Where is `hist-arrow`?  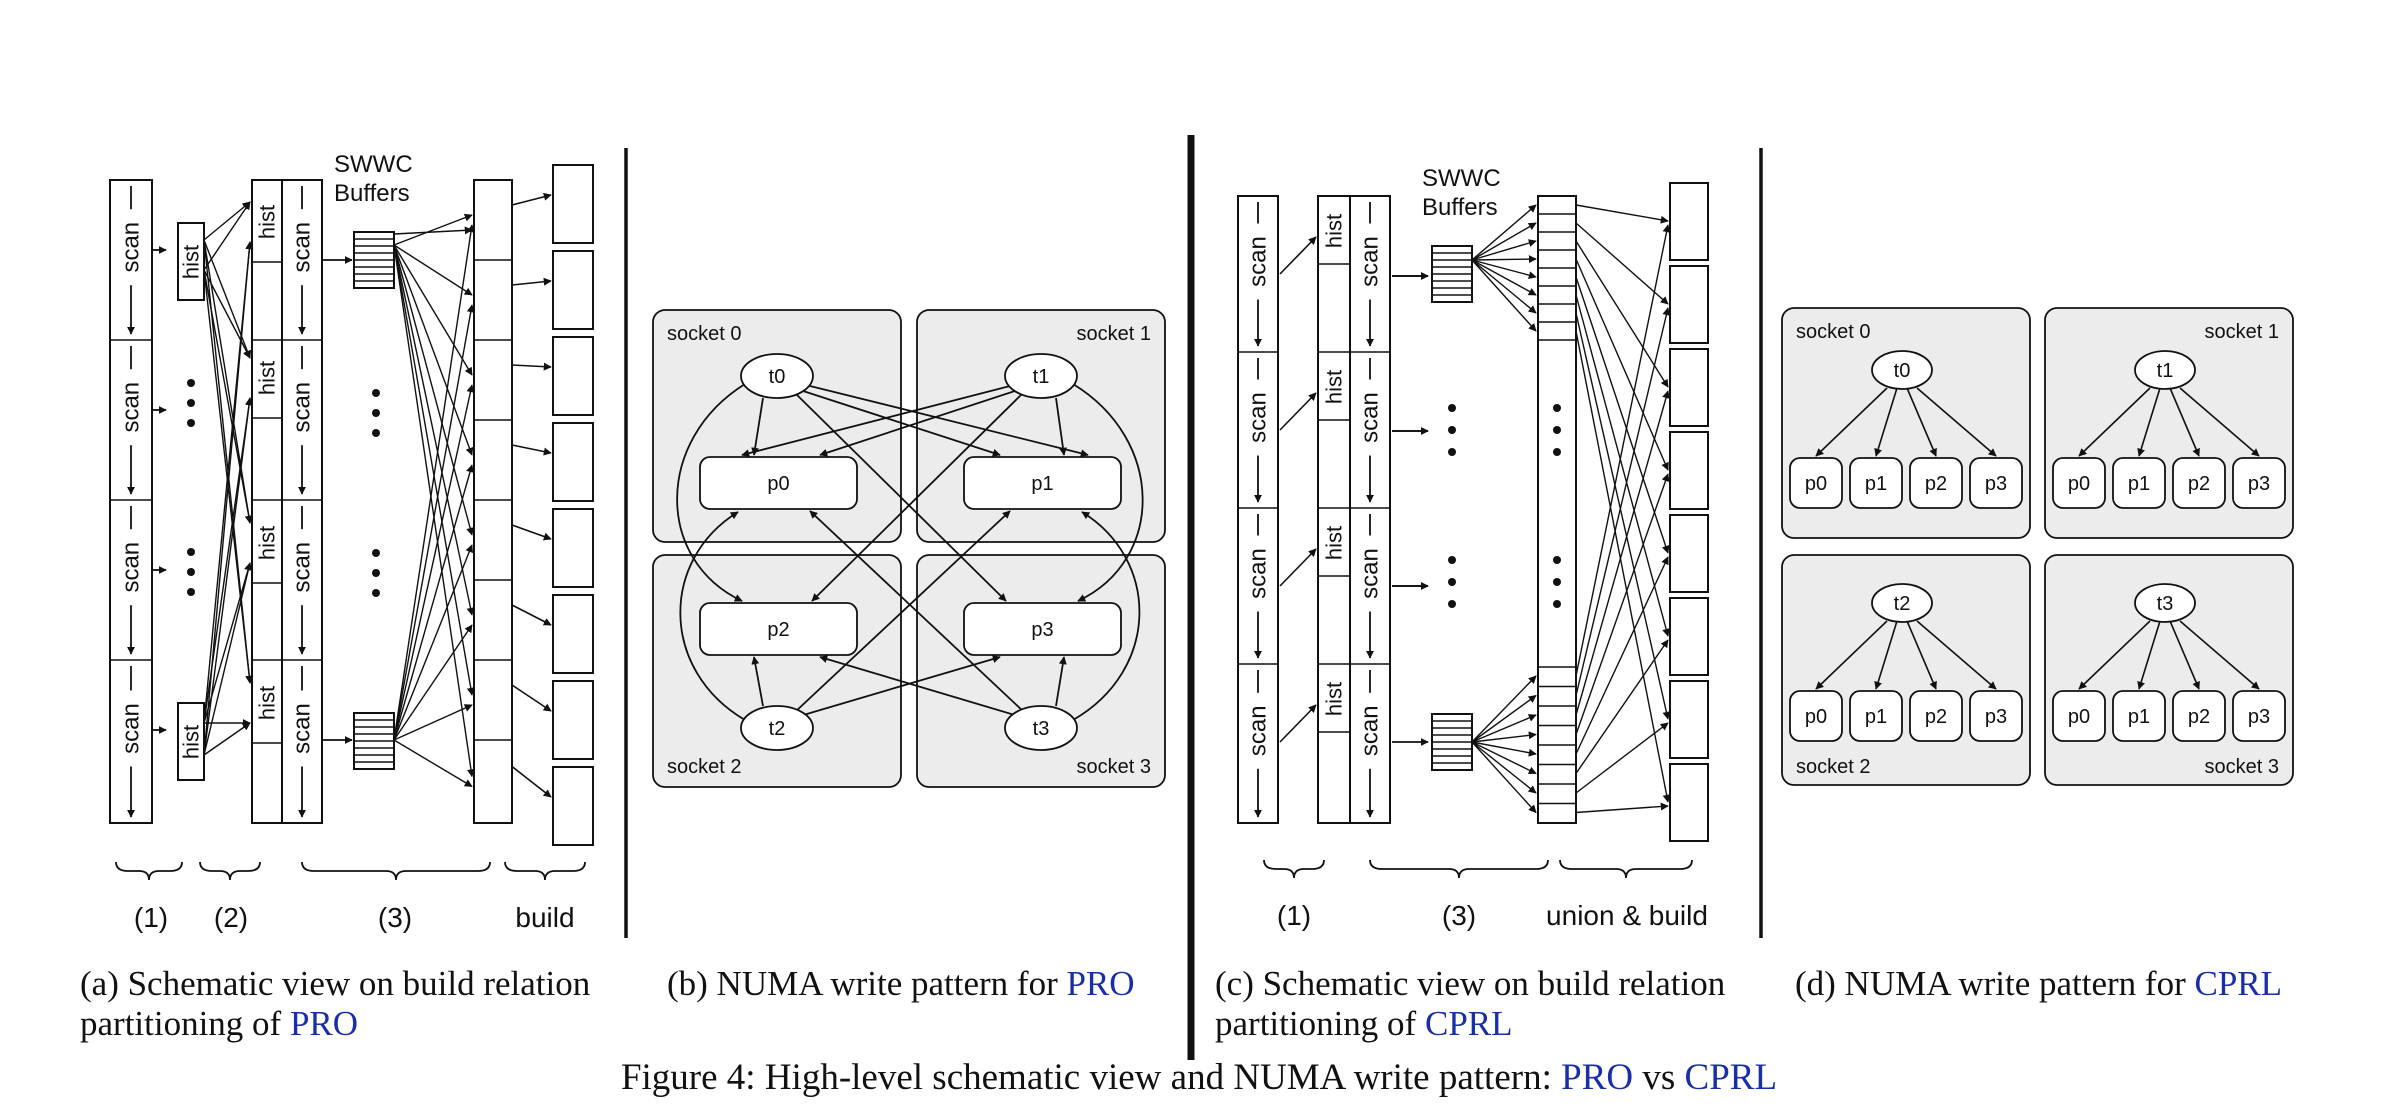 hist-arrow is located at coordinates (1298, 723).